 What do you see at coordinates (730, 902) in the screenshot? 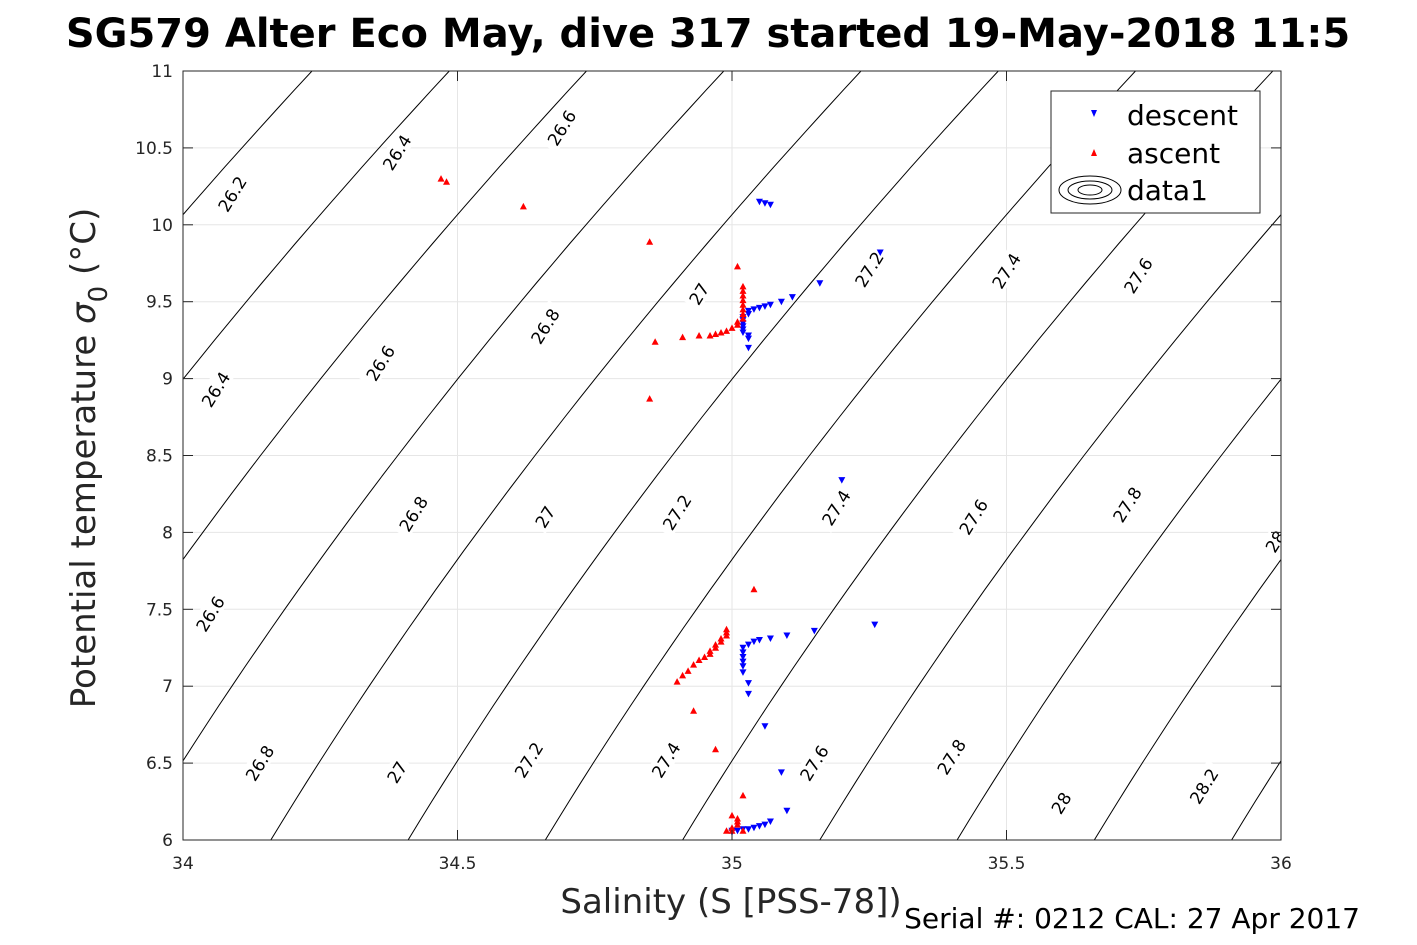
I see `x-axis-label: Salinity (S [PSS-78])` at bounding box center [730, 902].